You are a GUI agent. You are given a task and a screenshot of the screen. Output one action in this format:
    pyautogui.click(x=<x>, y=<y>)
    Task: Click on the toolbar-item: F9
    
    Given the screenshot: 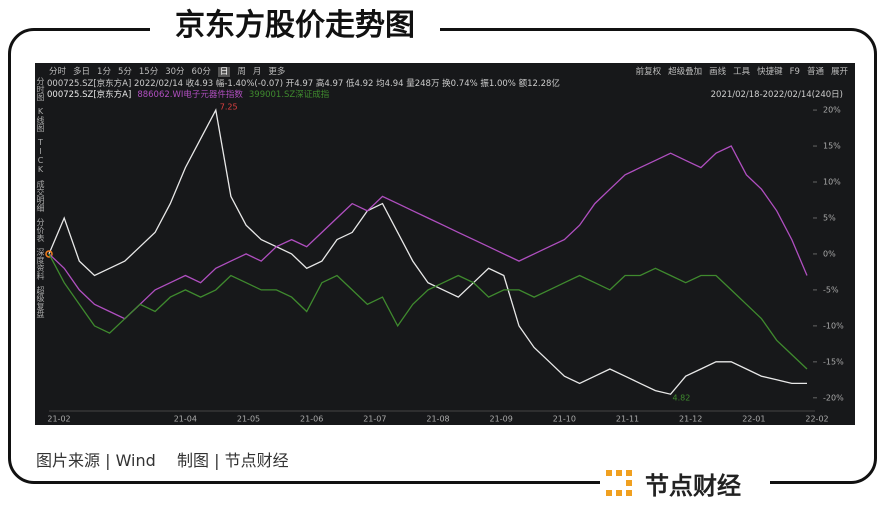 What is the action you would take?
    pyautogui.click(x=794, y=72)
    